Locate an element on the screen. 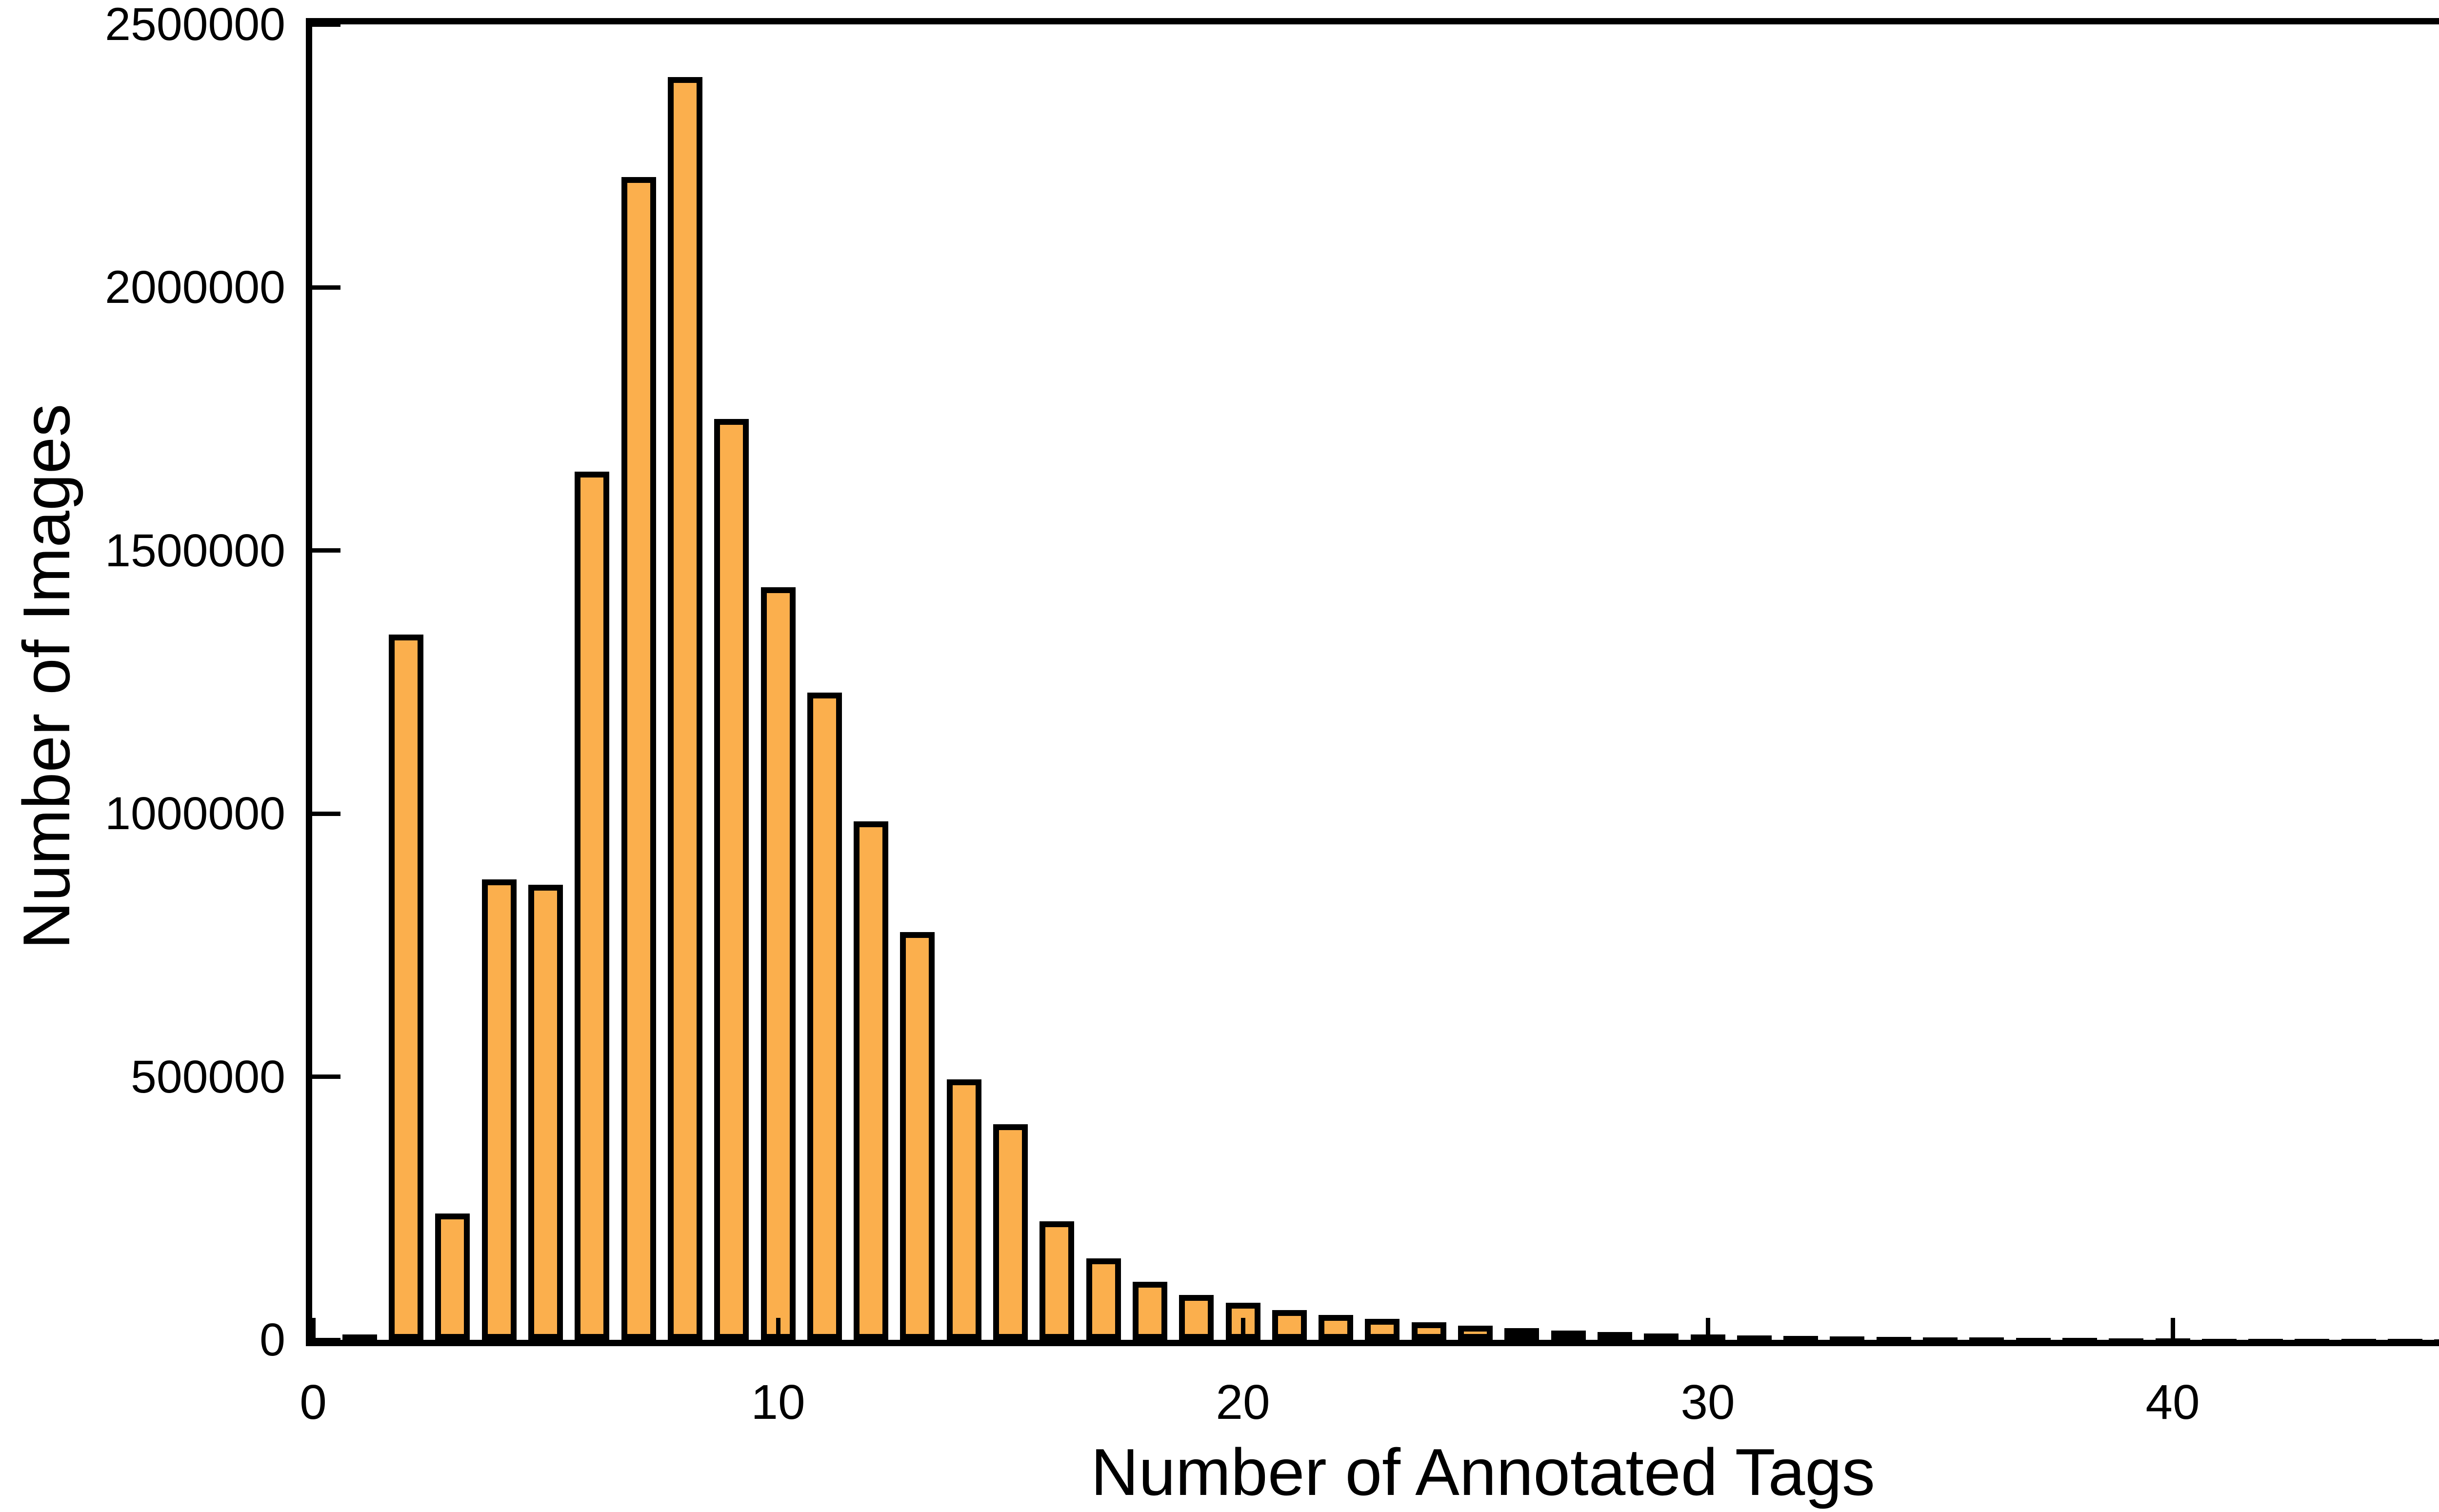 This screenshot has height=1512, width=2439. bar-x37 is located at coordinates (2034, 1339).